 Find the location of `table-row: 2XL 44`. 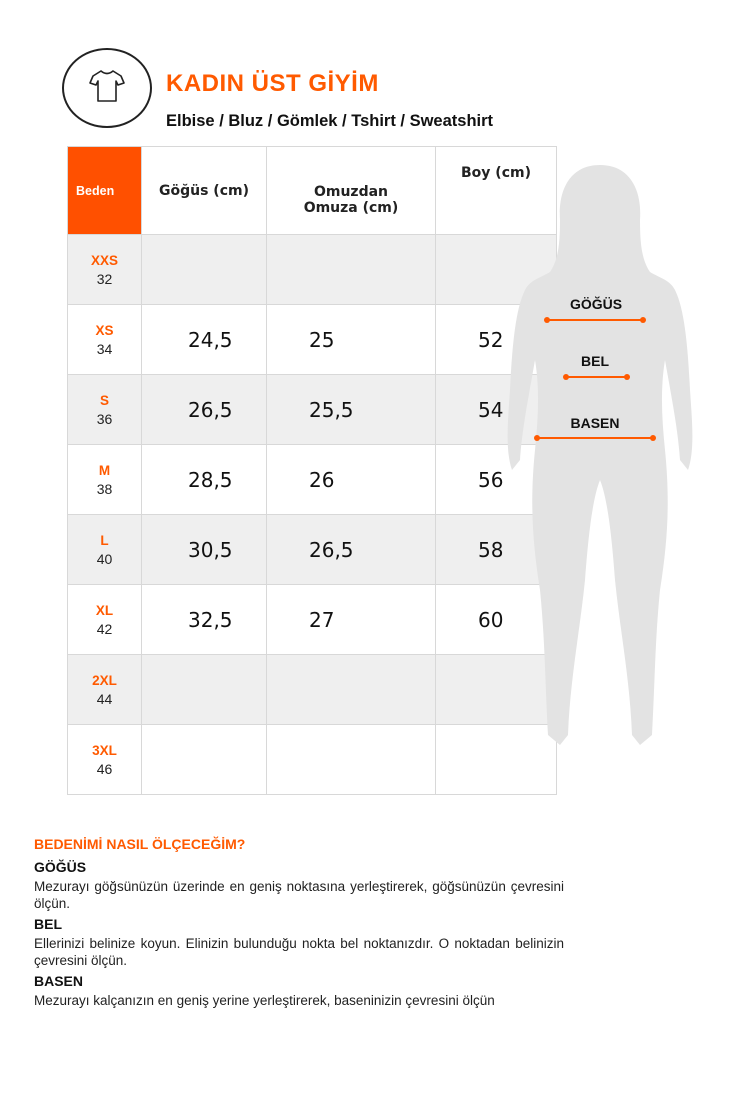

table-row: 2XL 44 is located at coordinates (312, 689).